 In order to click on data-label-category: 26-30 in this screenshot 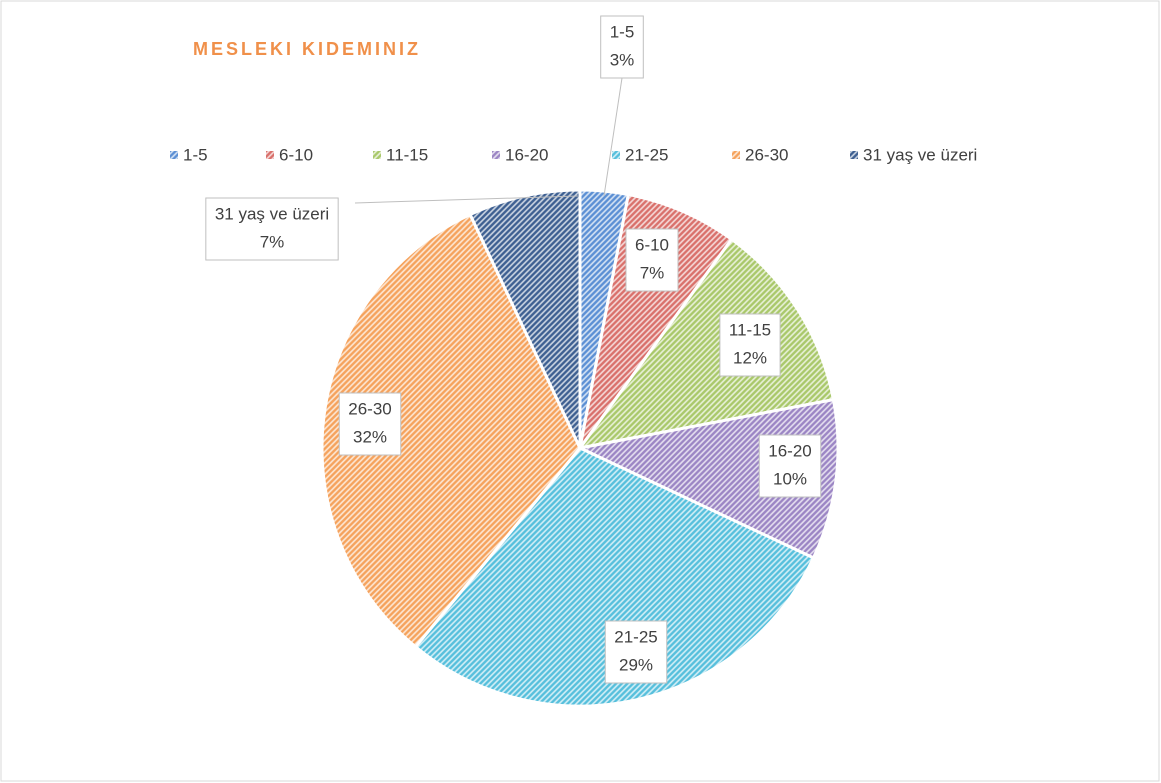, I will do `click(369, 408)`.